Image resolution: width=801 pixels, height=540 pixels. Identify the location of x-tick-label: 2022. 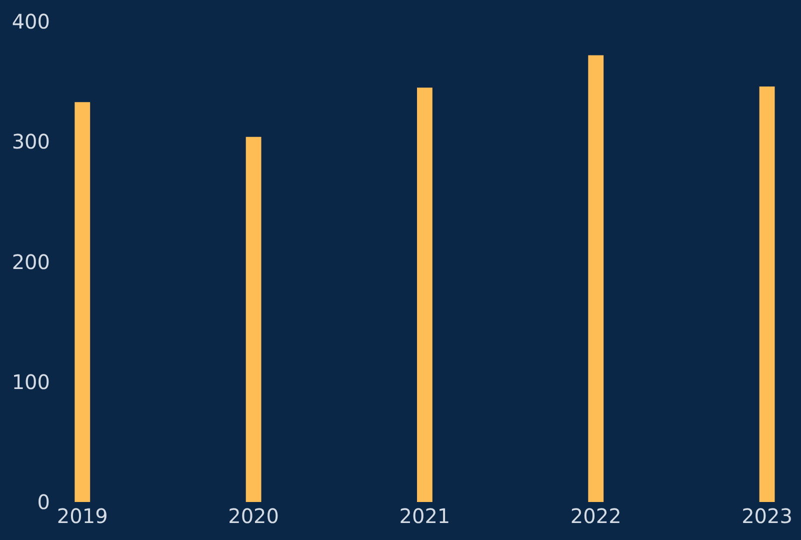
(596, 516).